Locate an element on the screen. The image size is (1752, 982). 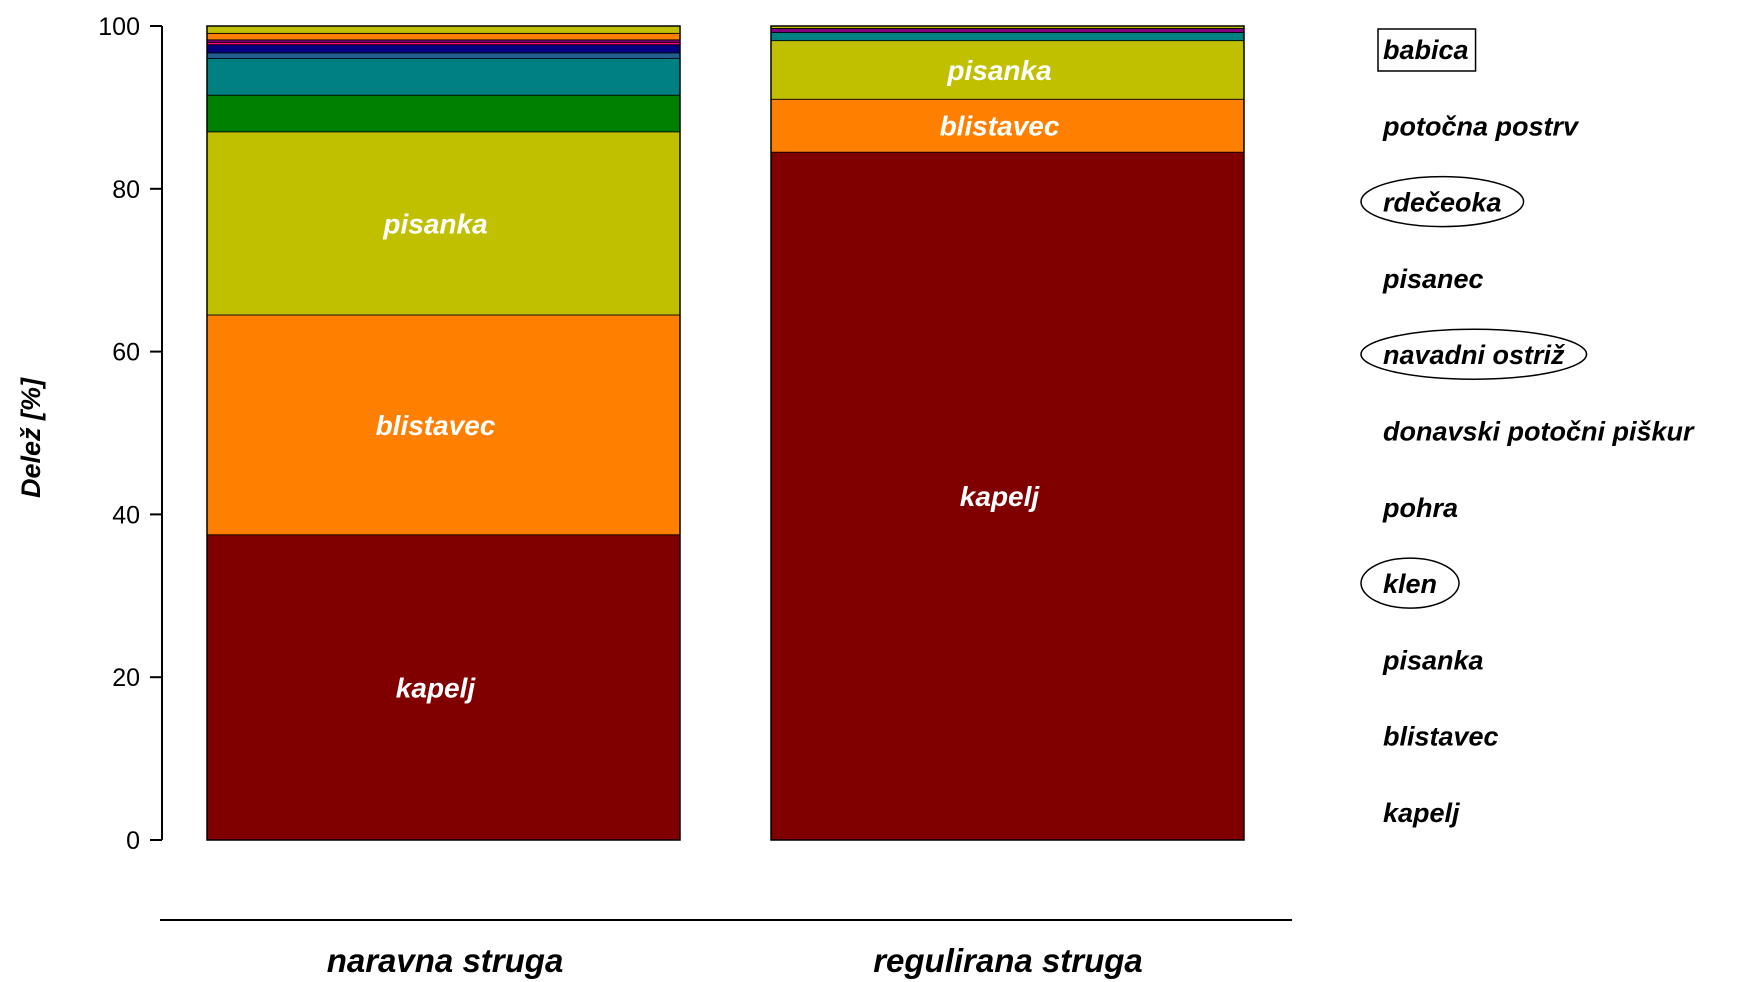
legend-item-blistavec: blistavec is located at coordinates (1441, 737).